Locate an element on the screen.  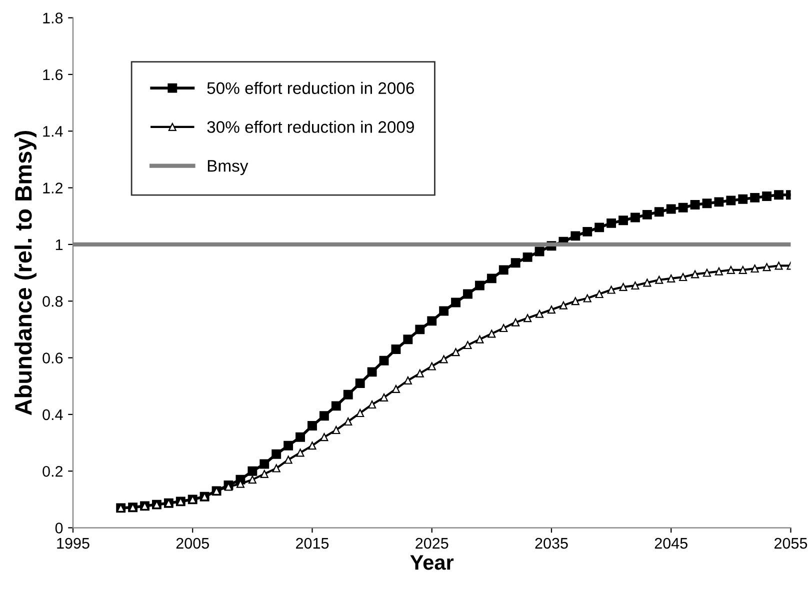
y-tick-label: 1 is located at coordinates (59, 244).